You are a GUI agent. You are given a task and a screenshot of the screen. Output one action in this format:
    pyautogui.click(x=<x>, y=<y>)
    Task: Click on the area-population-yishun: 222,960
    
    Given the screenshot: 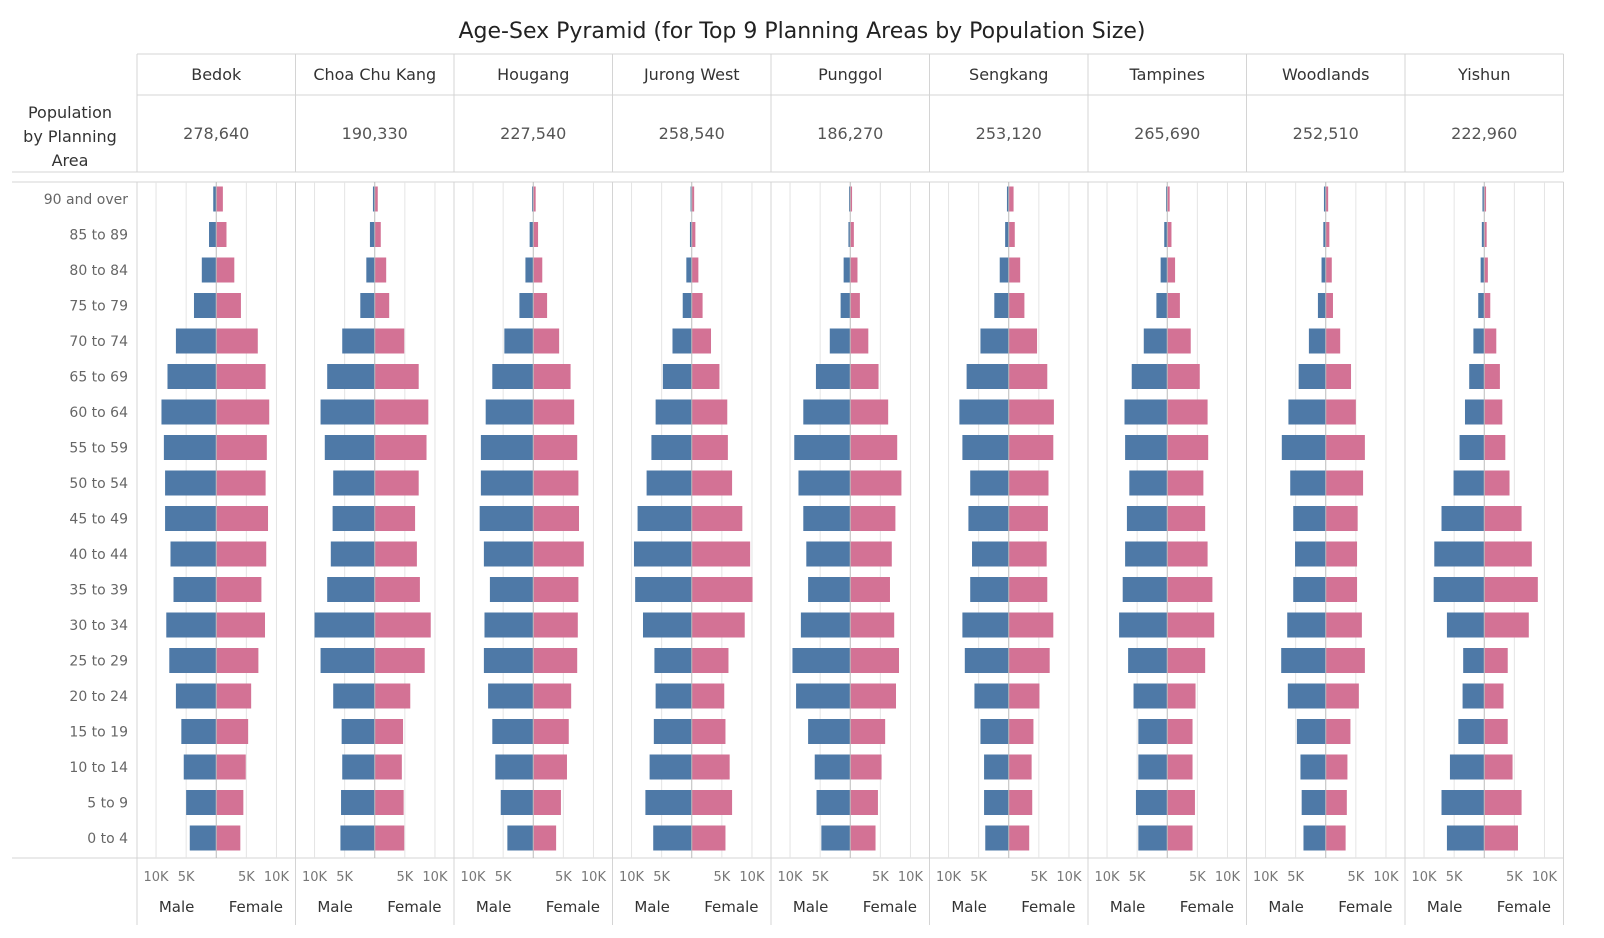 What is the action you would take?
    pyautogui.click(x=1484, y=133)
    